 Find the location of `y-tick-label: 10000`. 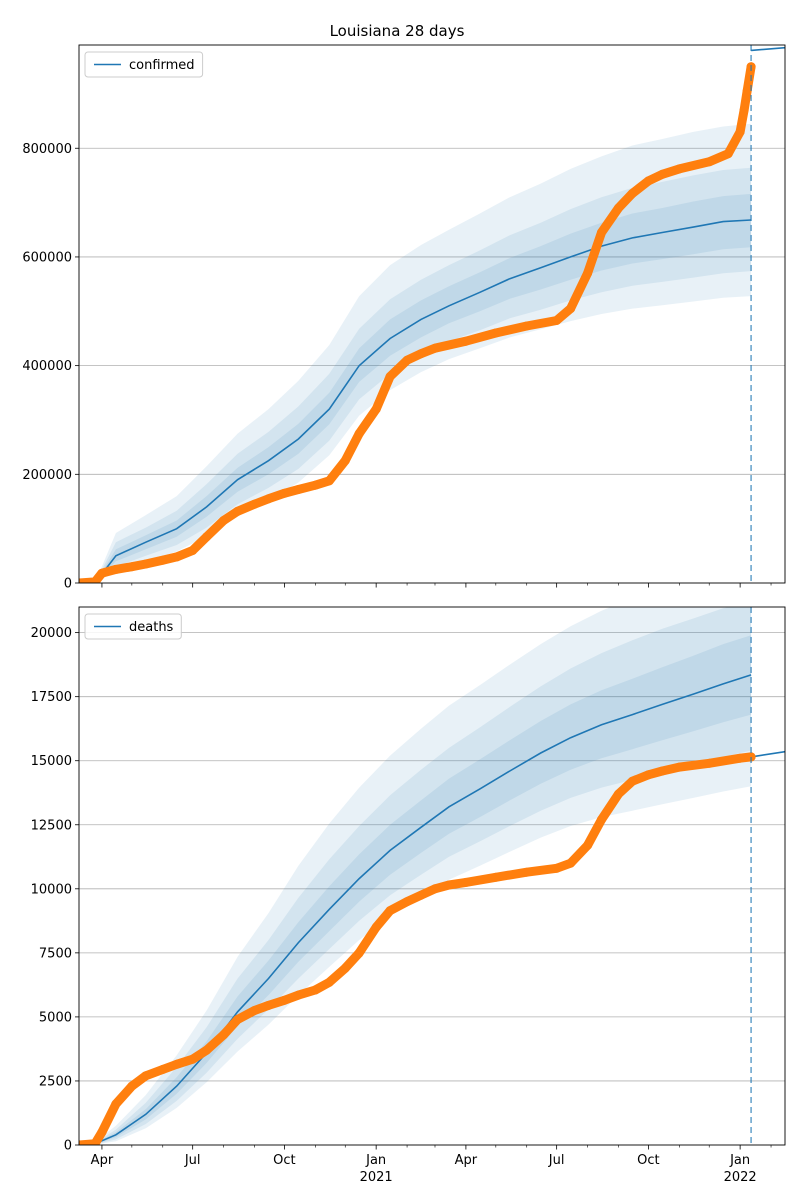

y-tick-label: 10000 is located at coordinates (51, 889).